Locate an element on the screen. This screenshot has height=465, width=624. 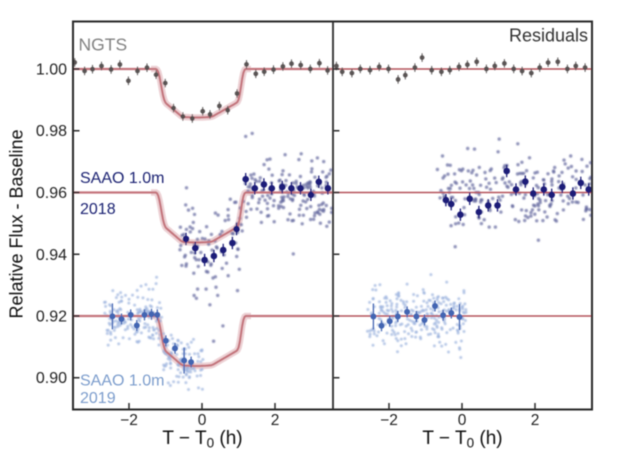
svg-text: Relative Flux - Baseline is located at coordinates (17, 223).